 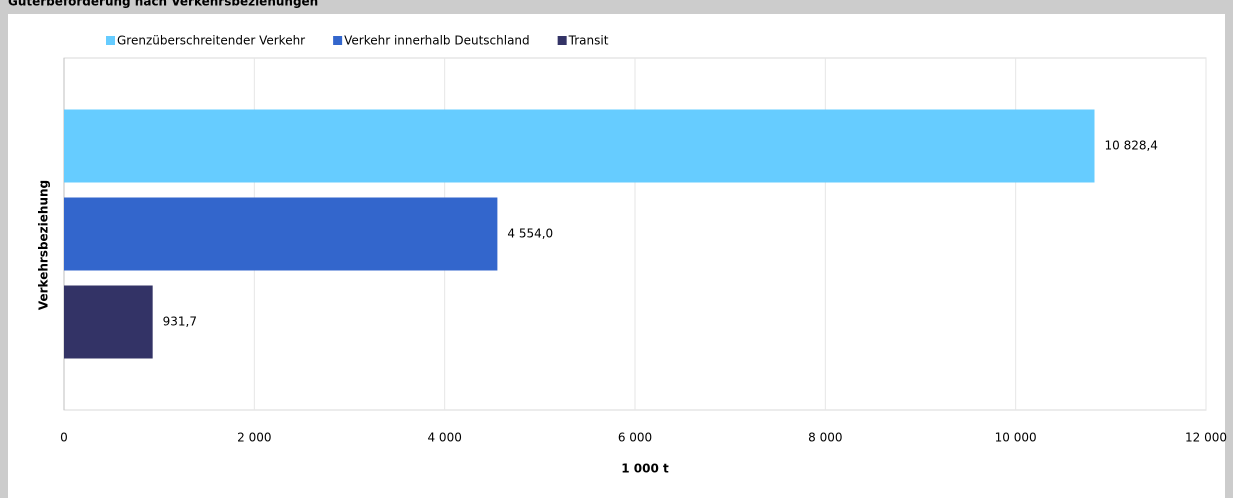 I want to click on x-tick-label: 10 000, so click(x=1016, y=438).